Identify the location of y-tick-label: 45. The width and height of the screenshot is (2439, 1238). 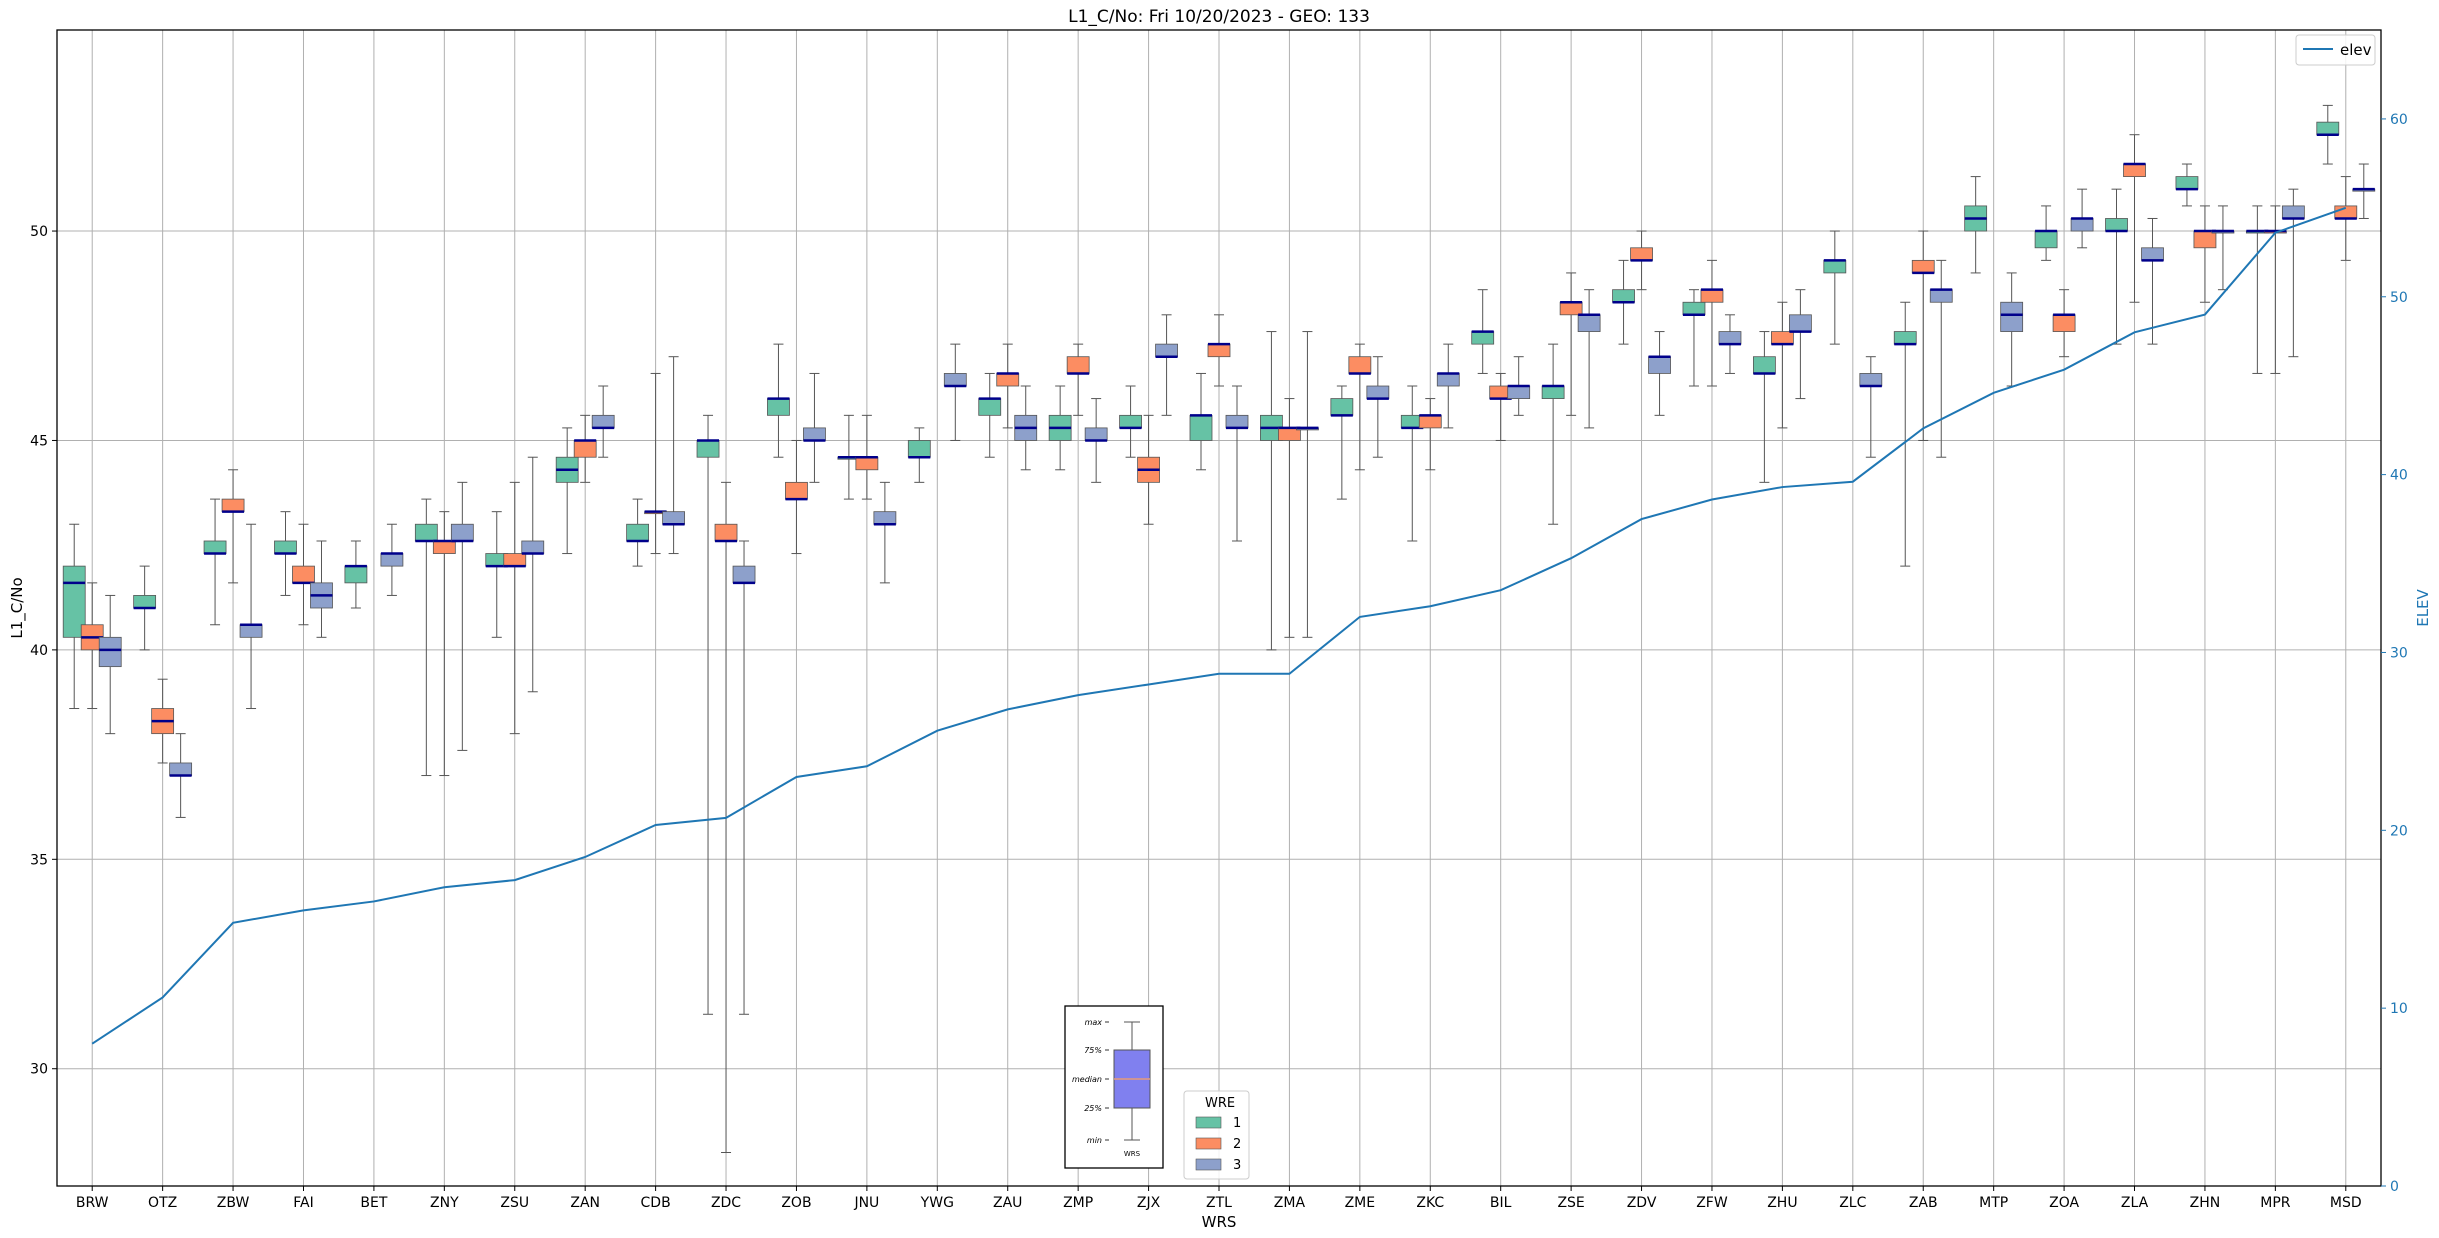
(39, 441).